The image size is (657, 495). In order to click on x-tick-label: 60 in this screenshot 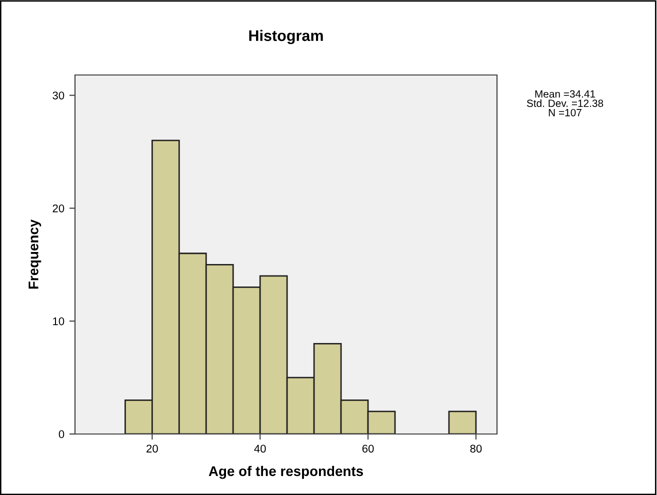, I will do `click(368, 448)`.